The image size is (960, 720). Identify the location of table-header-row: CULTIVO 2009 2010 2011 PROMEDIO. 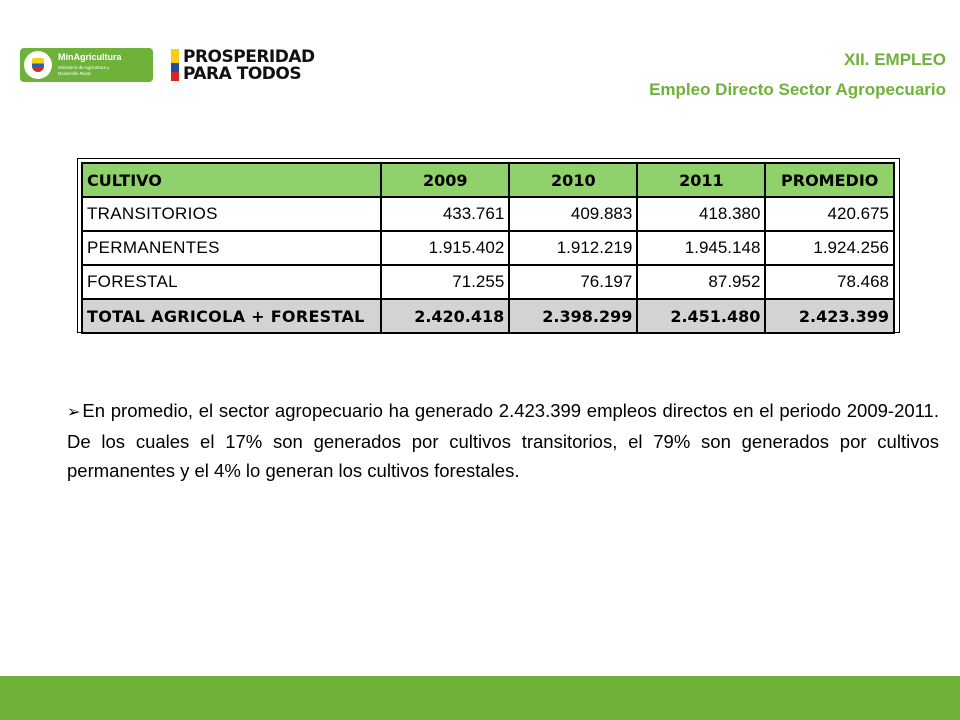
(487, 180).